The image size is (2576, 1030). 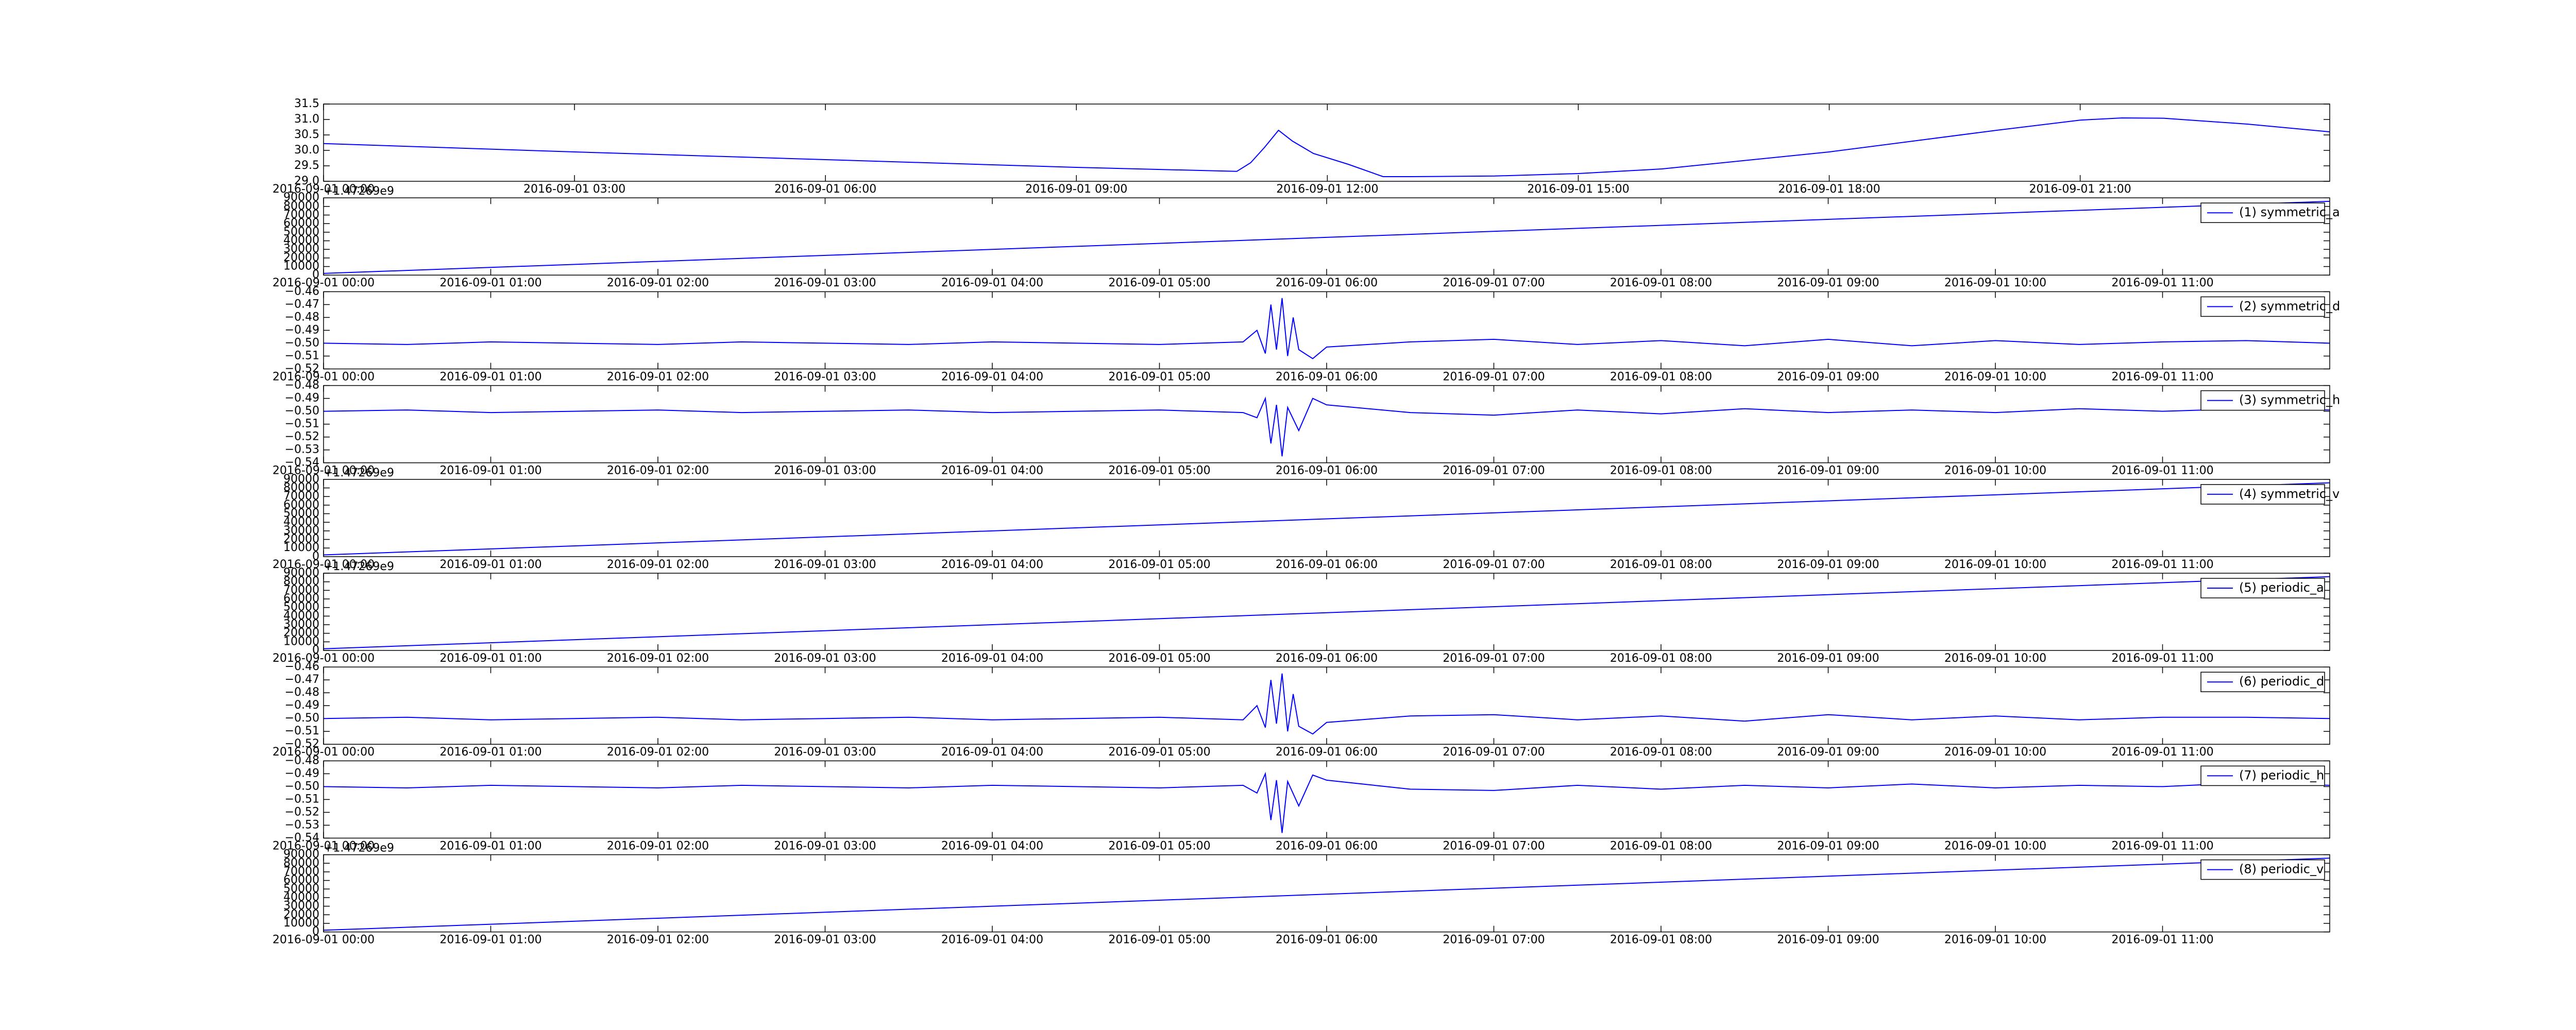 What do you see at coordinates (2281, 681) in the screenshot?
I see `legend-label: (6) periodic_d` at bounding box center [2281, 681].